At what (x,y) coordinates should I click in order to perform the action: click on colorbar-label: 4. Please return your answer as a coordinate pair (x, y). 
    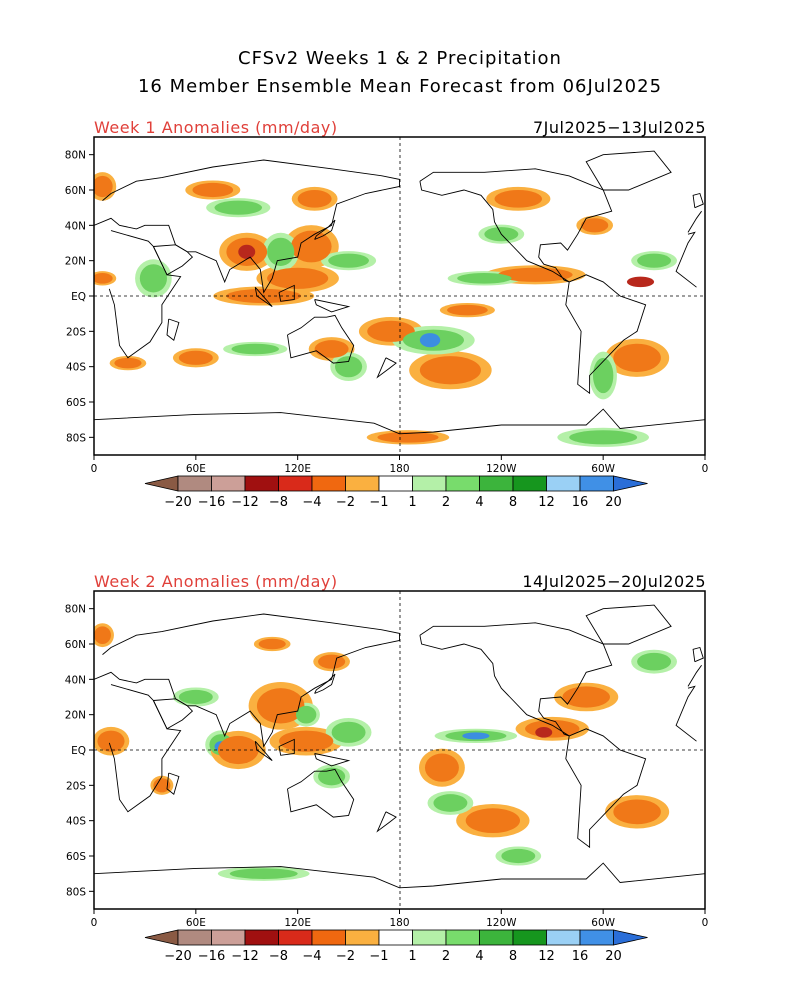
    Looking at the image, I should click on (479, 956).